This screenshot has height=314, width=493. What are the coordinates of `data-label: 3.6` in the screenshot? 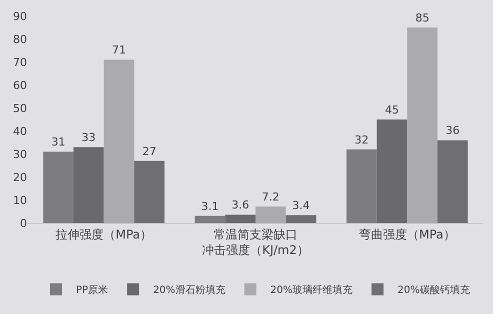 It's located at (241, 205).